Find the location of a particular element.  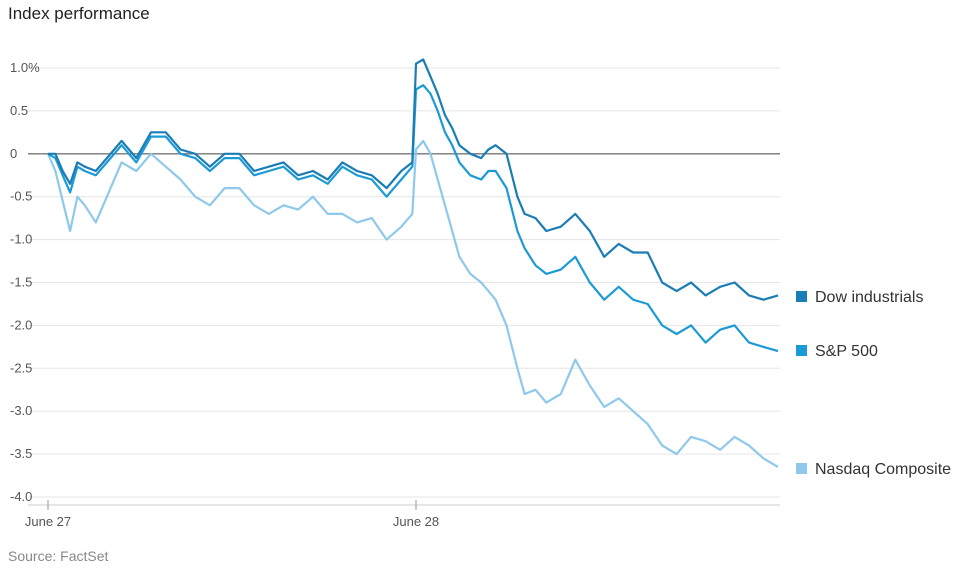

legend-label: Dow industrials is located at coordinates (869, 297).